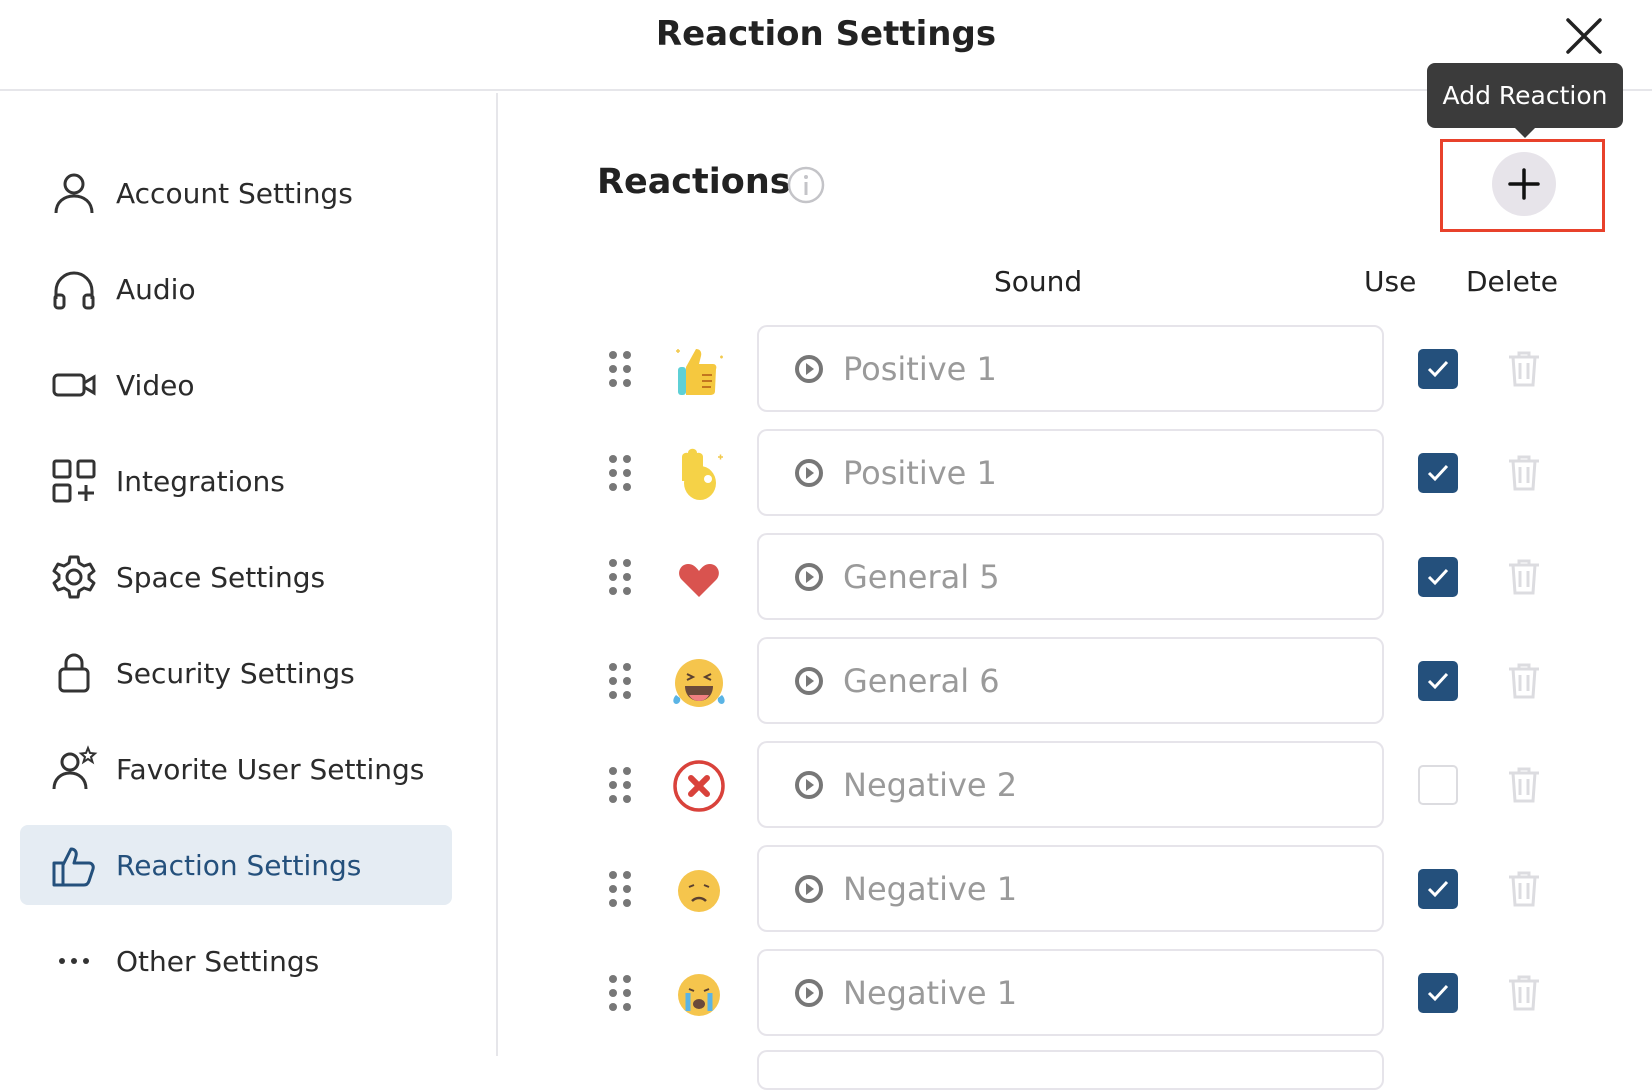 This screenshot has width=1652, height=1090. Describe the element at coordinates (1070, 680) in the screenshot. I see `sound-select: General 6` at that location.